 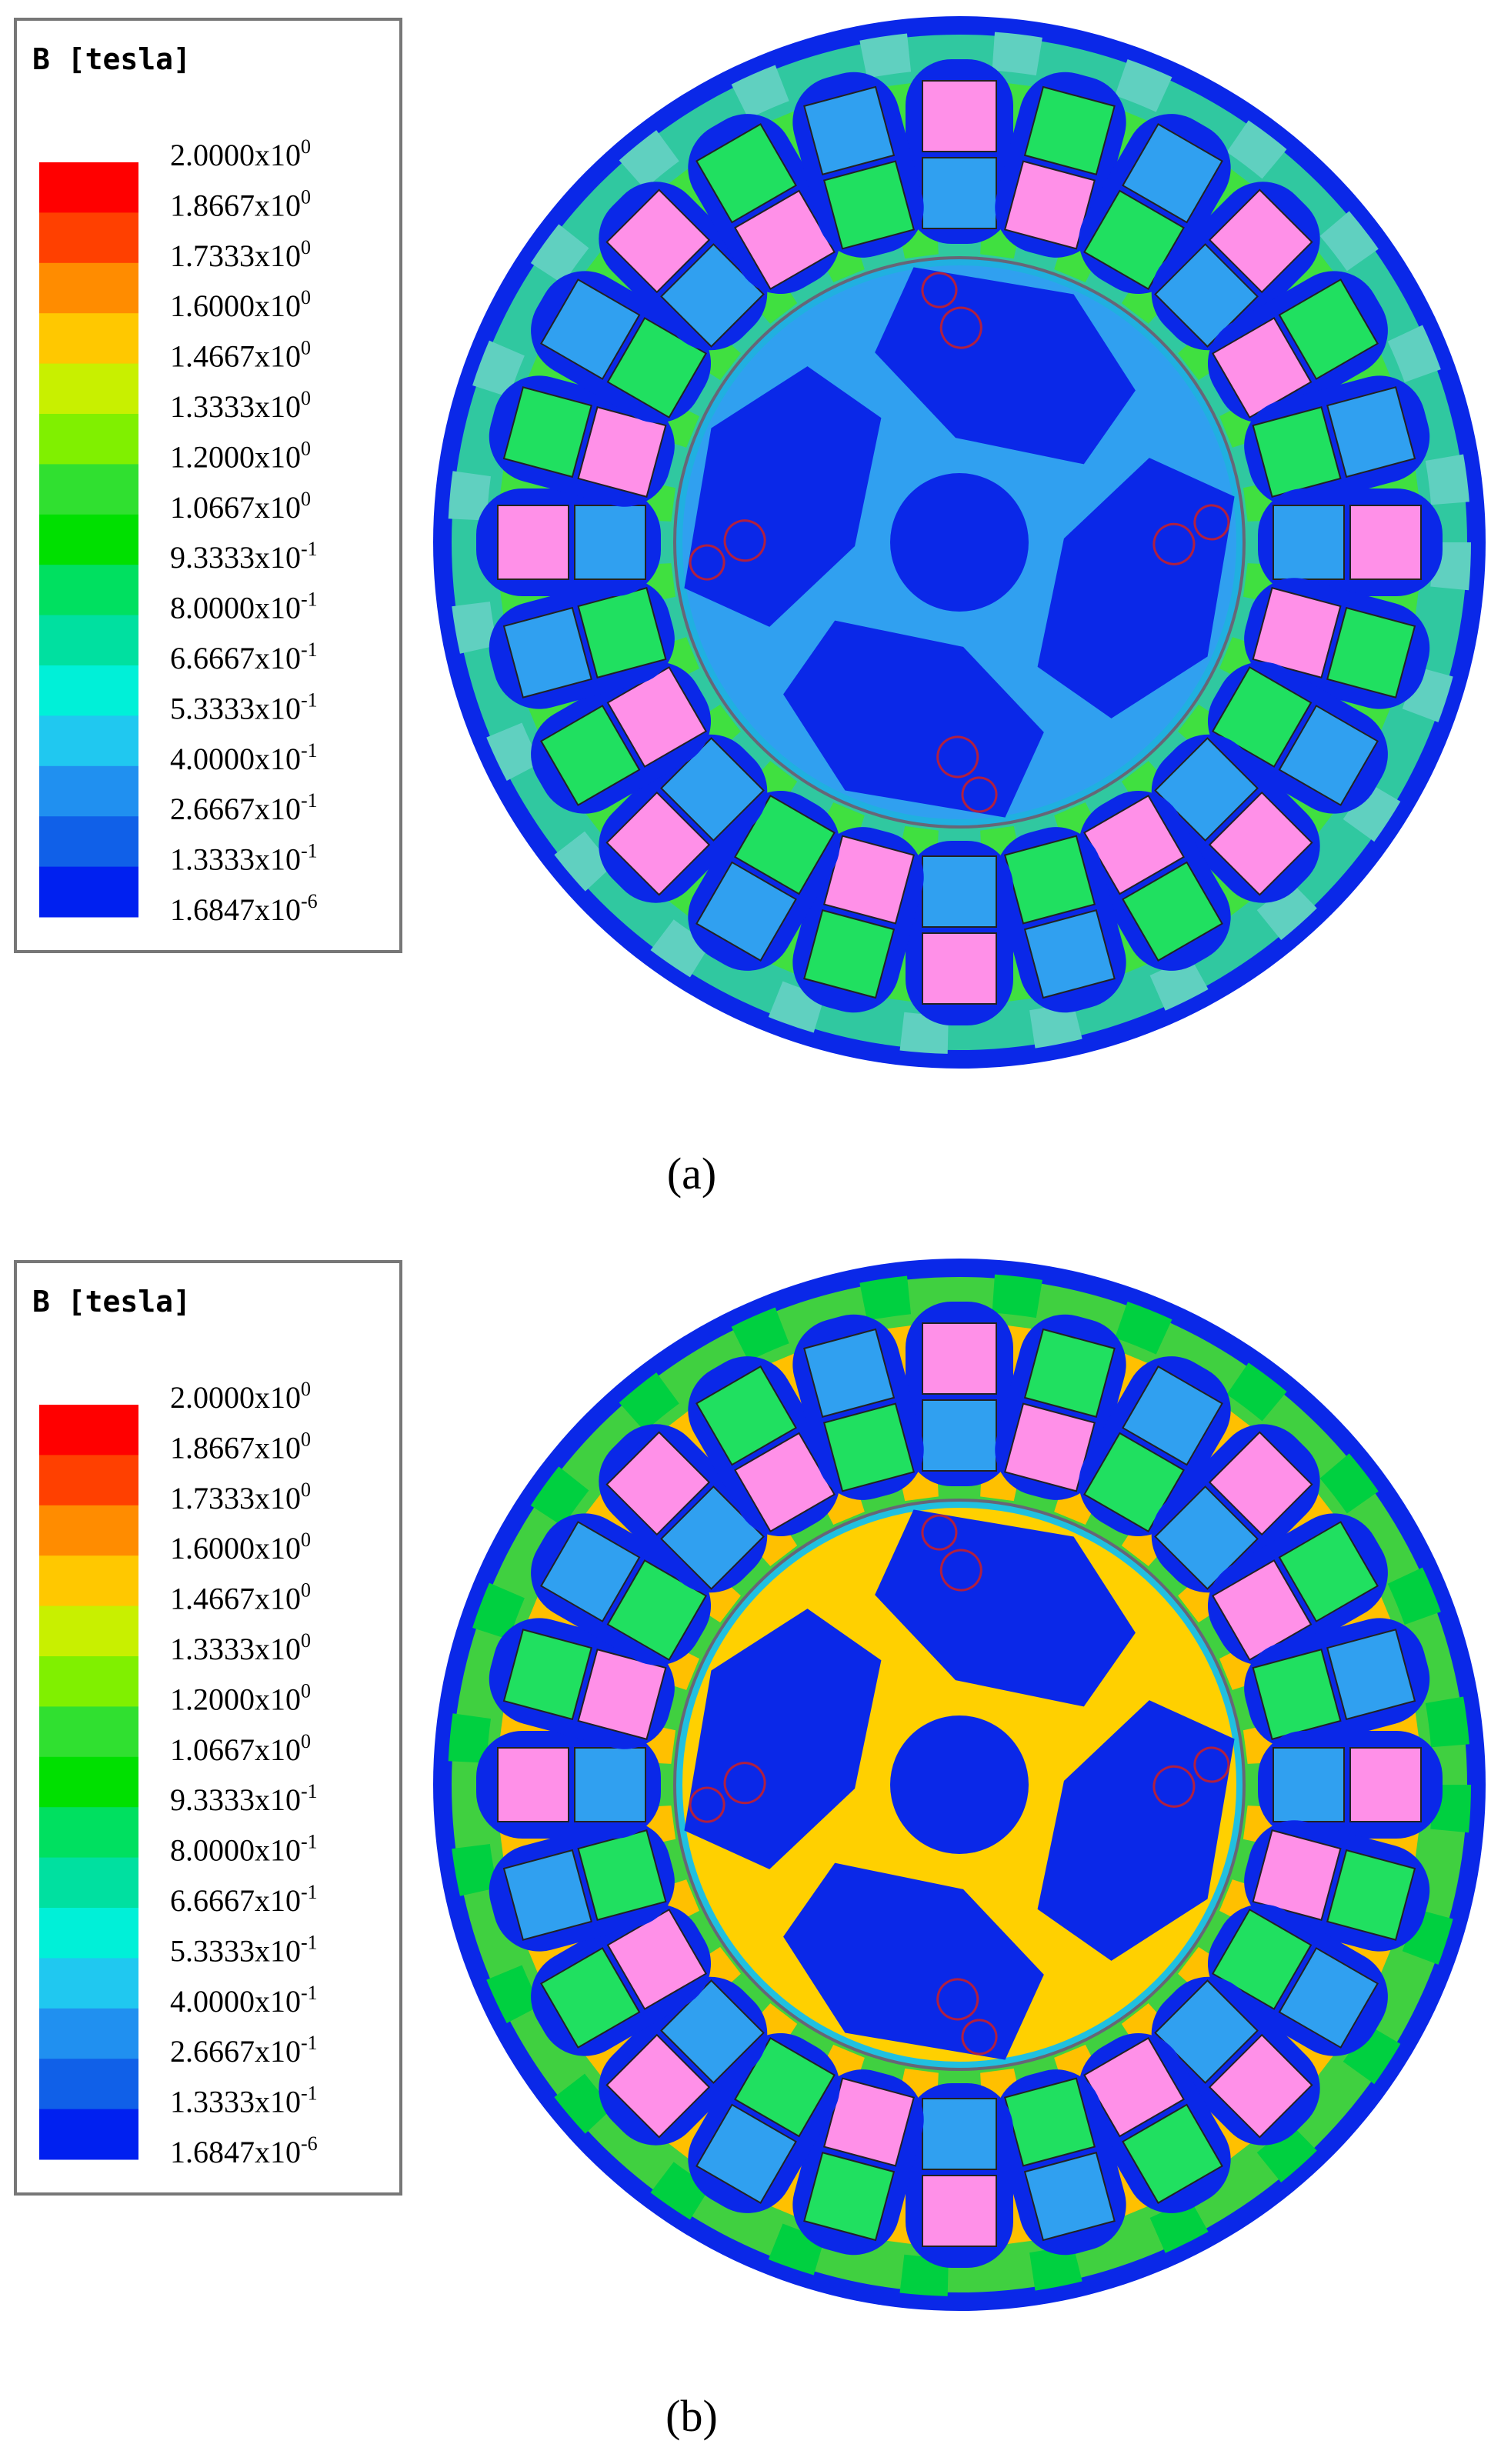 What do you see at coordinates (959, 1784) in the screenshot?
I see `shaft` at bounding box center [959, 1784].